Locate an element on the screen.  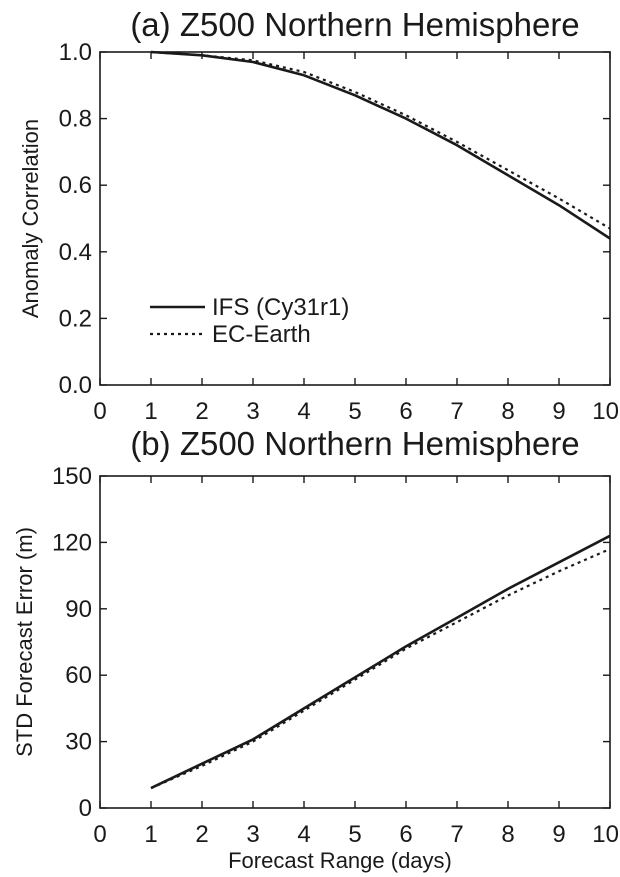
y-tick-label: 0.2 is located at coordinates (75, 318).